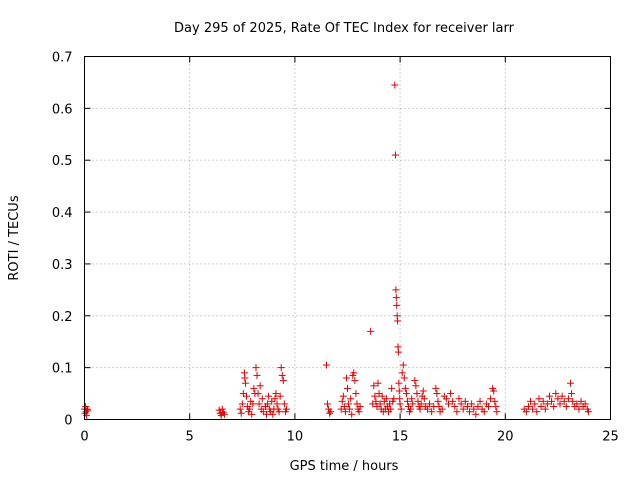  Describe the element at coordinates (62, 213) in the screenshot. I see `y-tick-label: 0.4` at that location.